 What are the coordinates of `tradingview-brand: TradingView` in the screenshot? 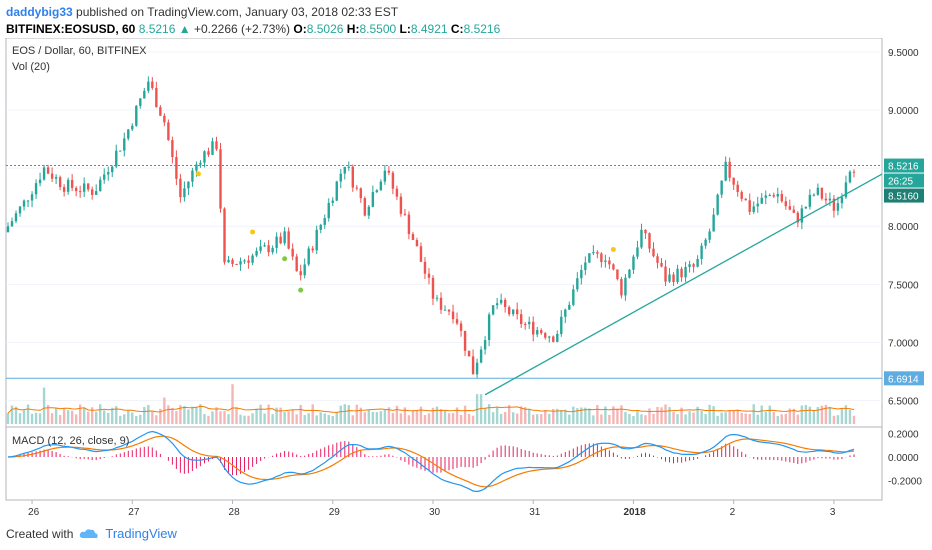 It's located at (141, 533).